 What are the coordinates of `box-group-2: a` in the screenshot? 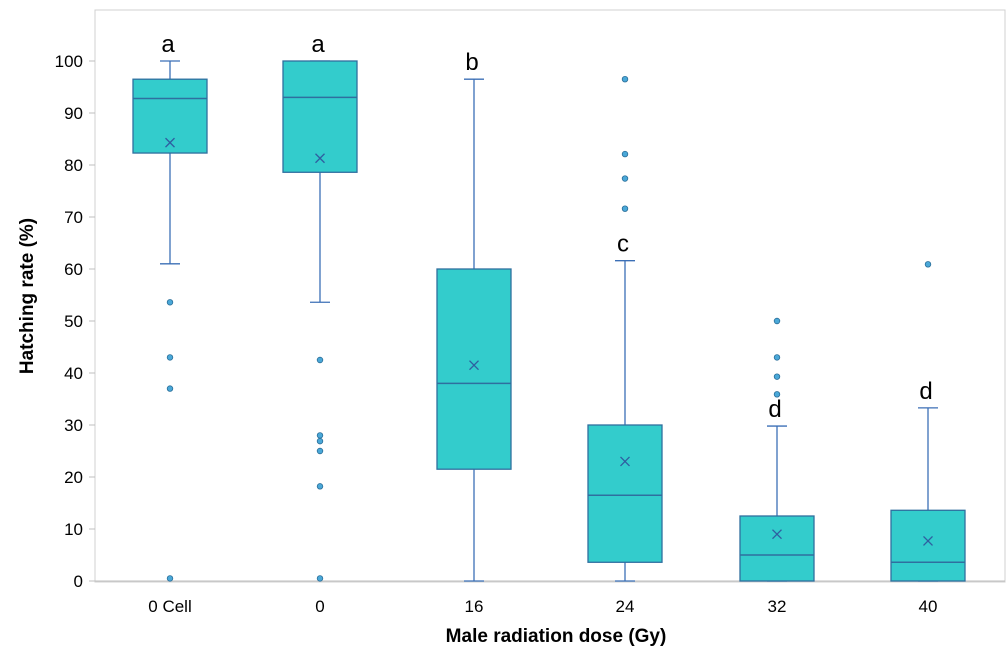 It's located at (320, 306).